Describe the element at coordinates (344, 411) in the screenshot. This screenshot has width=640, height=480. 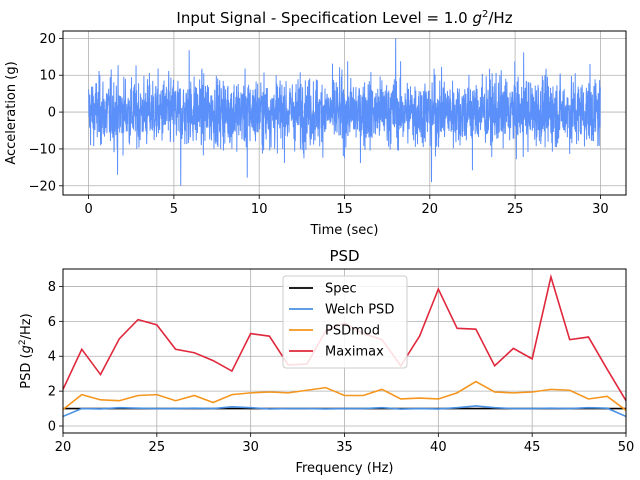
I see `psd-series-welch-psd` at that location.